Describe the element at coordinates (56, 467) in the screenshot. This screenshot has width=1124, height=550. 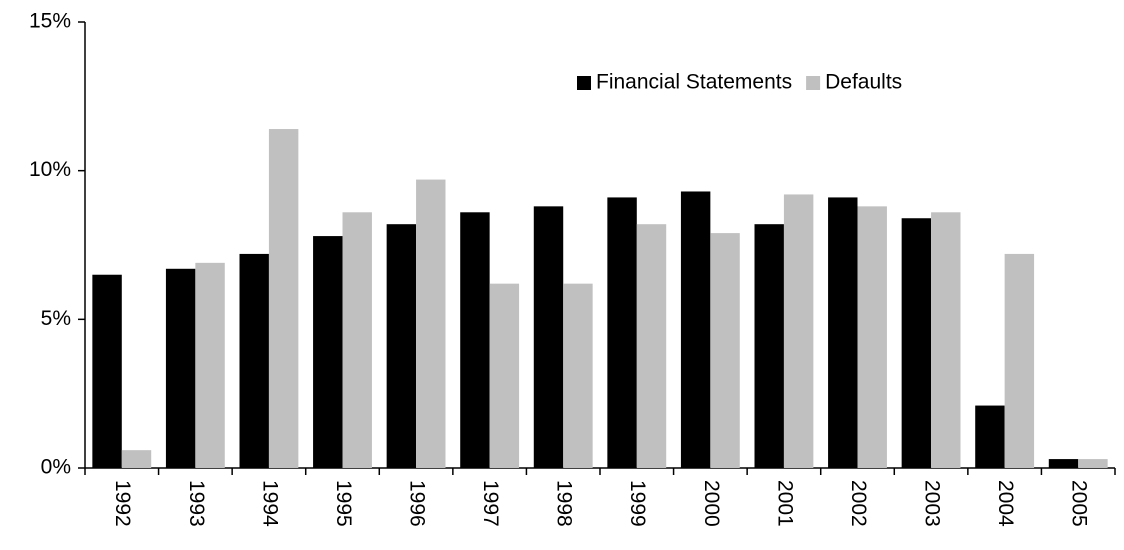
I see `y-tick-label: 0%` at that location.